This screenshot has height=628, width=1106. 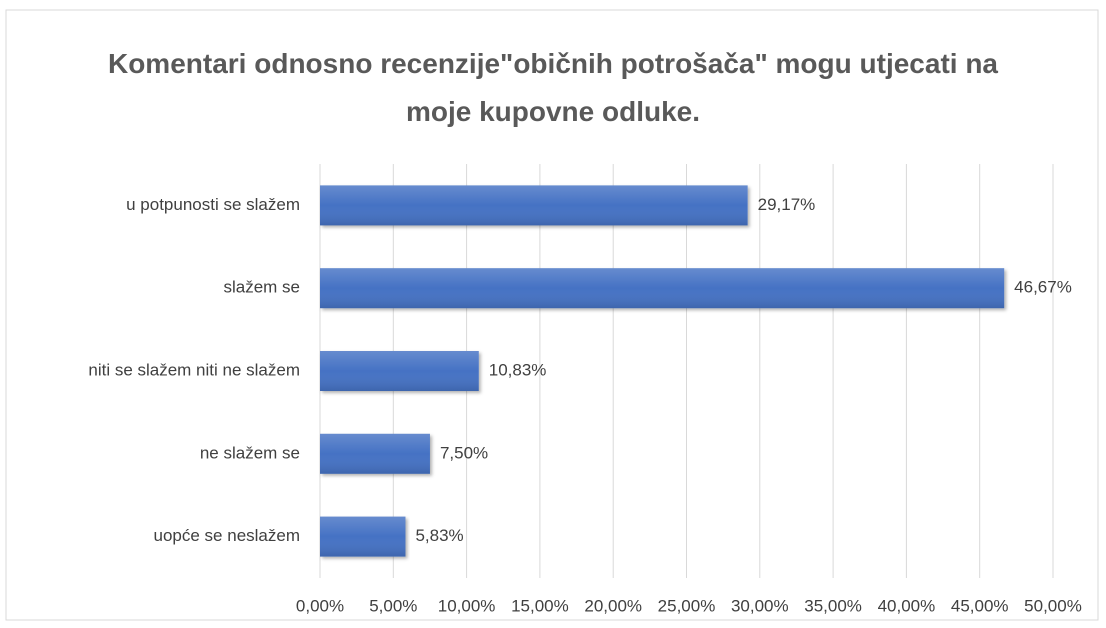 I want to click on data-label: 7,50%, so click(x=464, y=452).